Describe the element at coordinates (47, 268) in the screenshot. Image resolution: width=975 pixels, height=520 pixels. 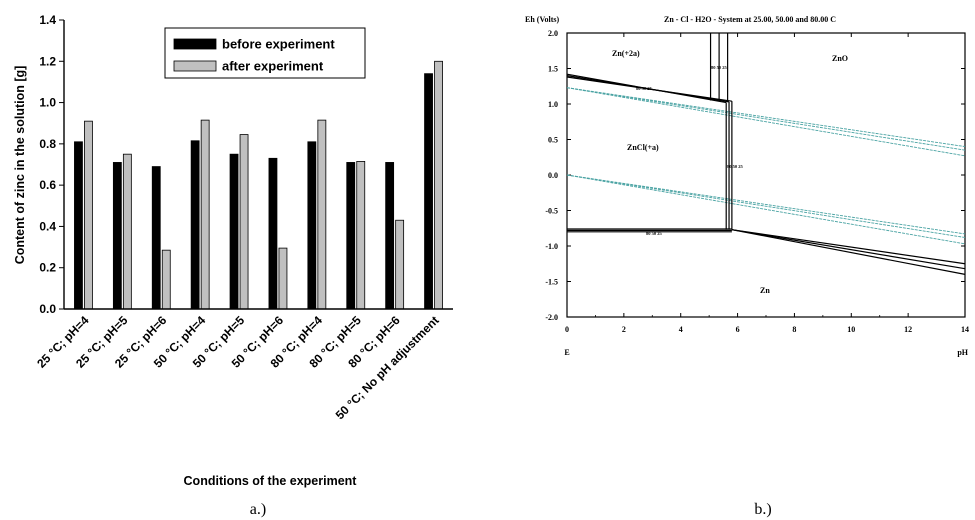
I see `a-y-tick-label: 0.2` at that location.